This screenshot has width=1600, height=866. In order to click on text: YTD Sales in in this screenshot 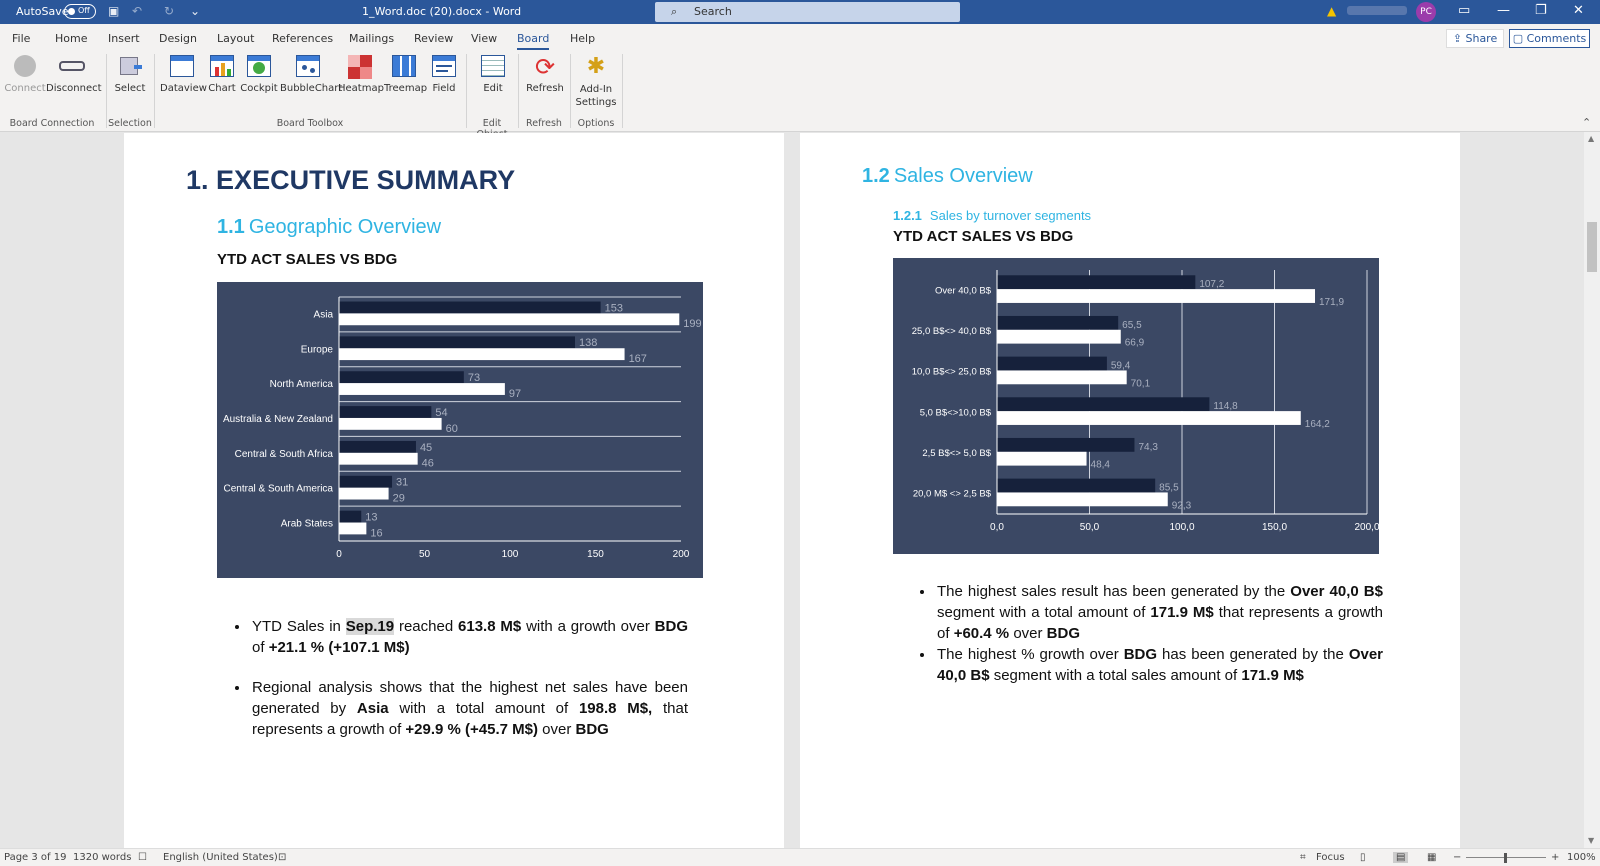, I will do `click(299, 626)`.